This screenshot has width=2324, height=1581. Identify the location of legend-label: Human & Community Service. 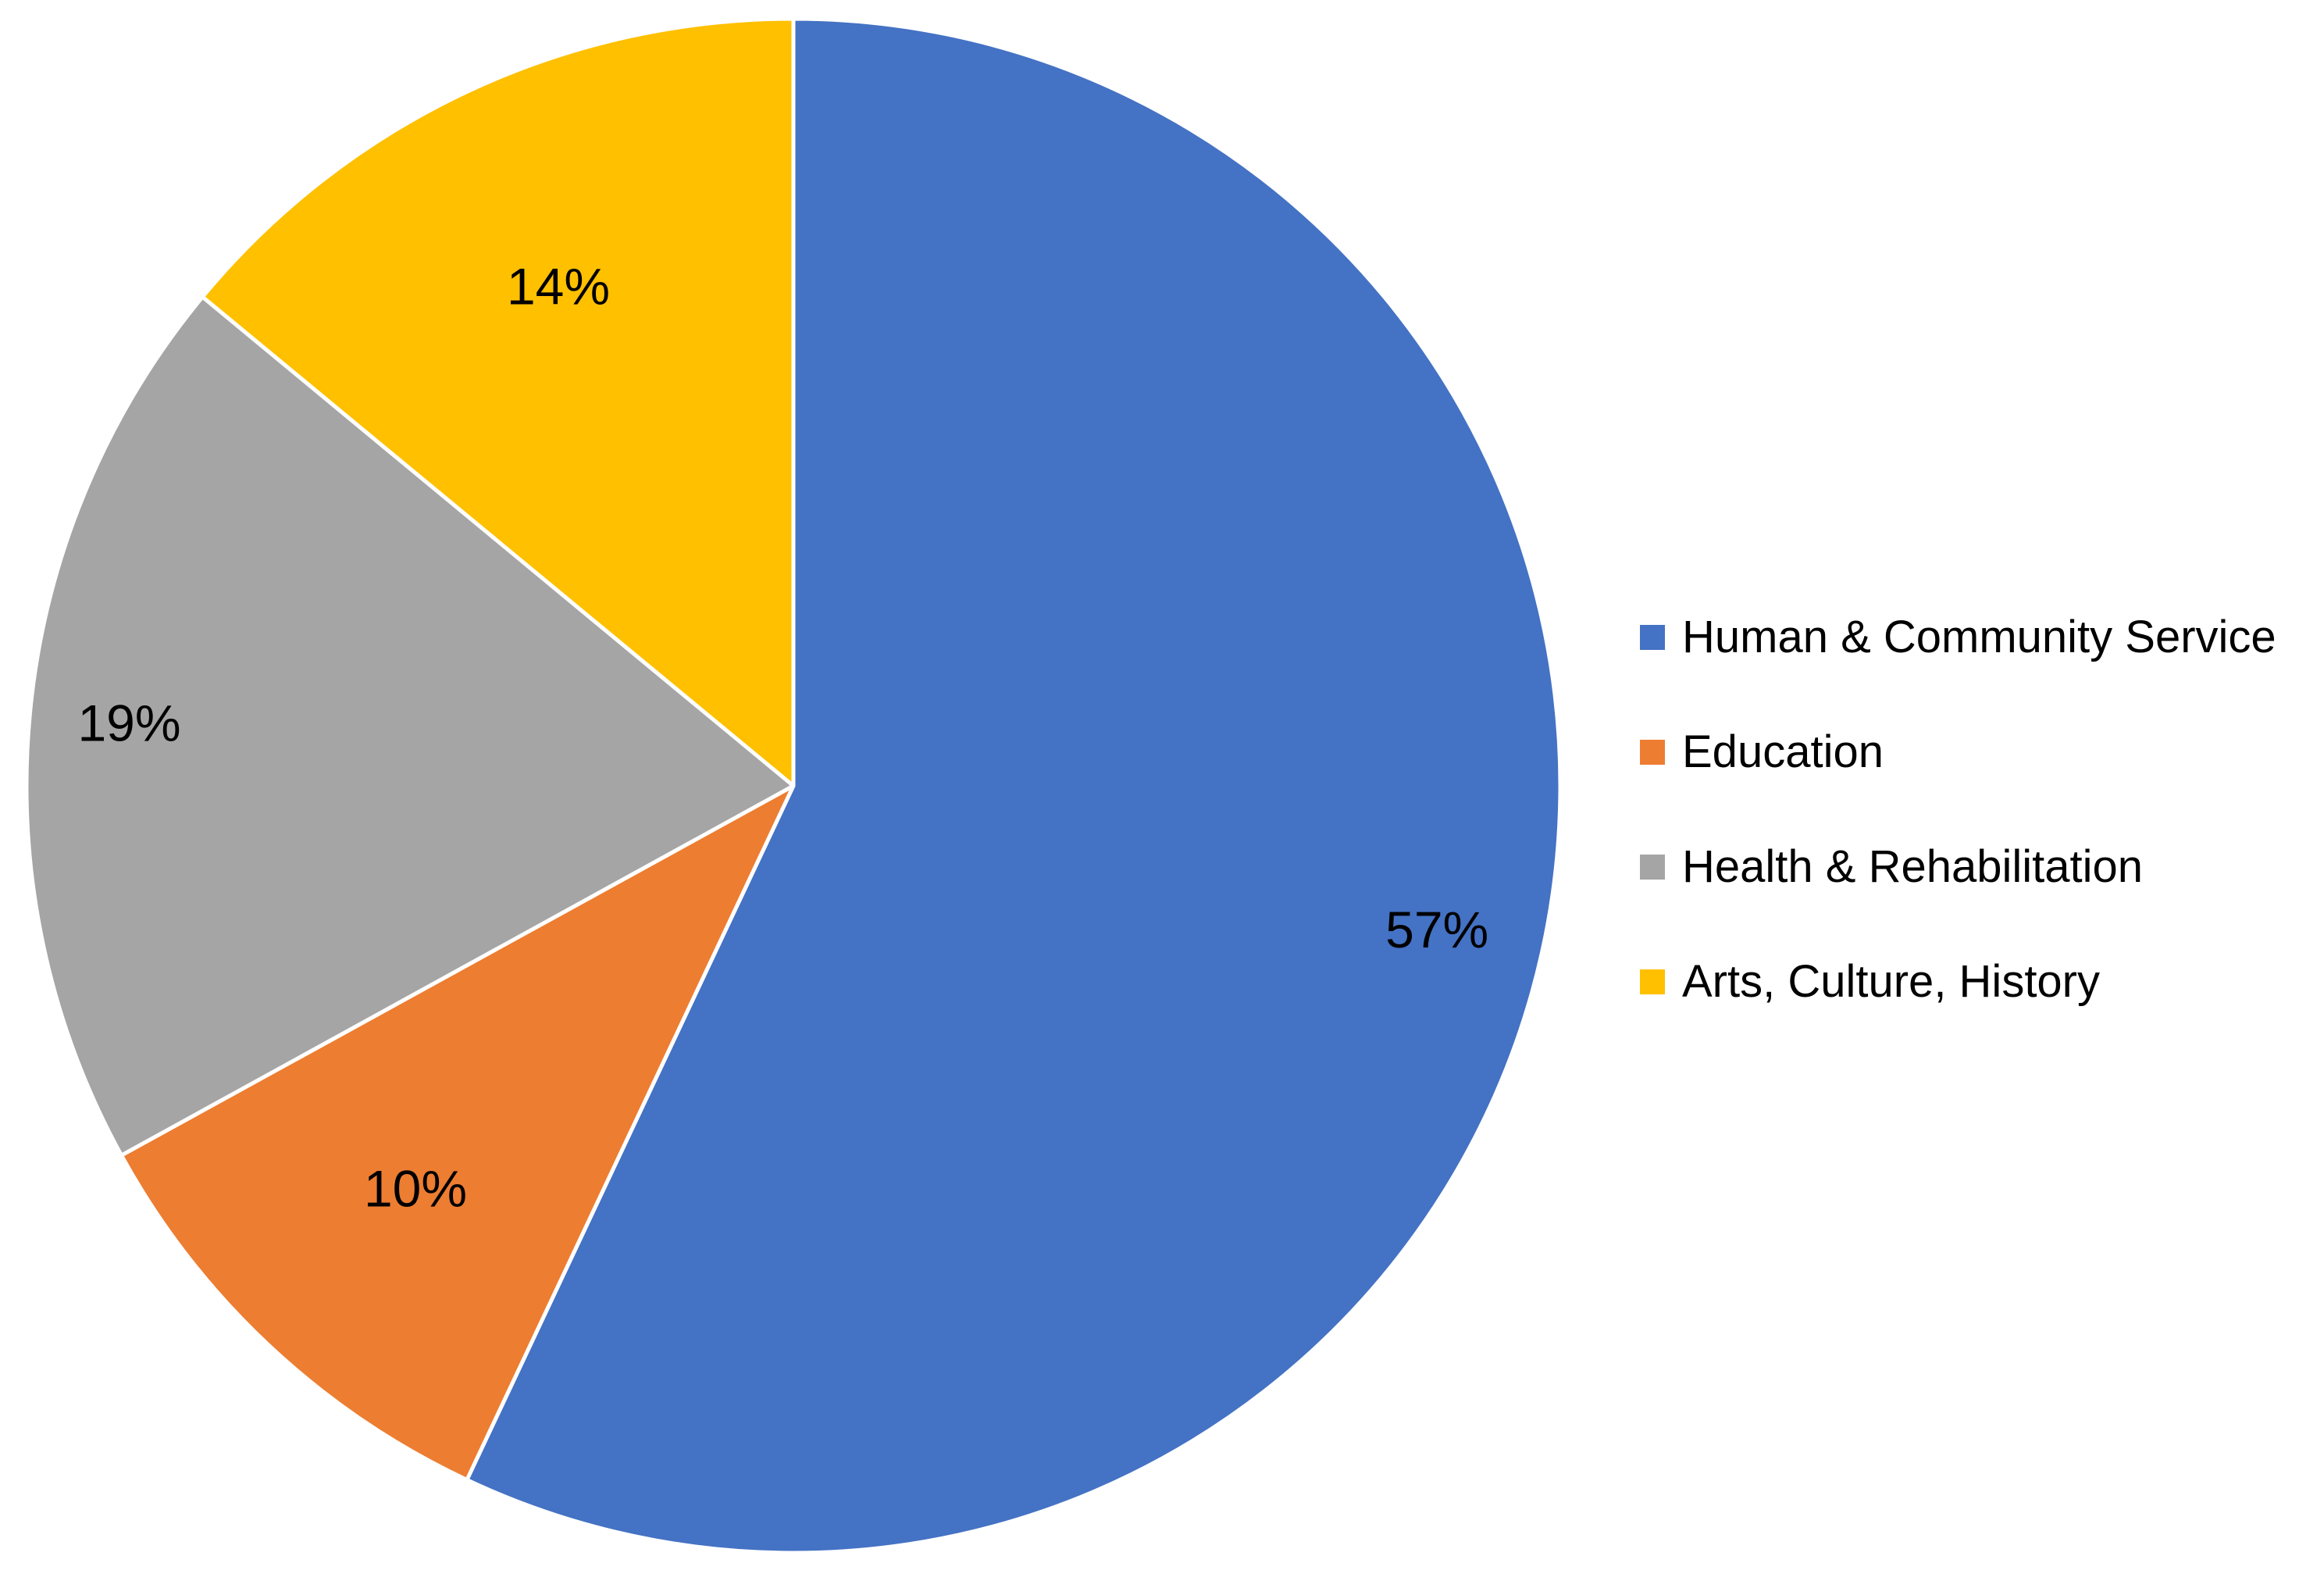
(1979, 637).